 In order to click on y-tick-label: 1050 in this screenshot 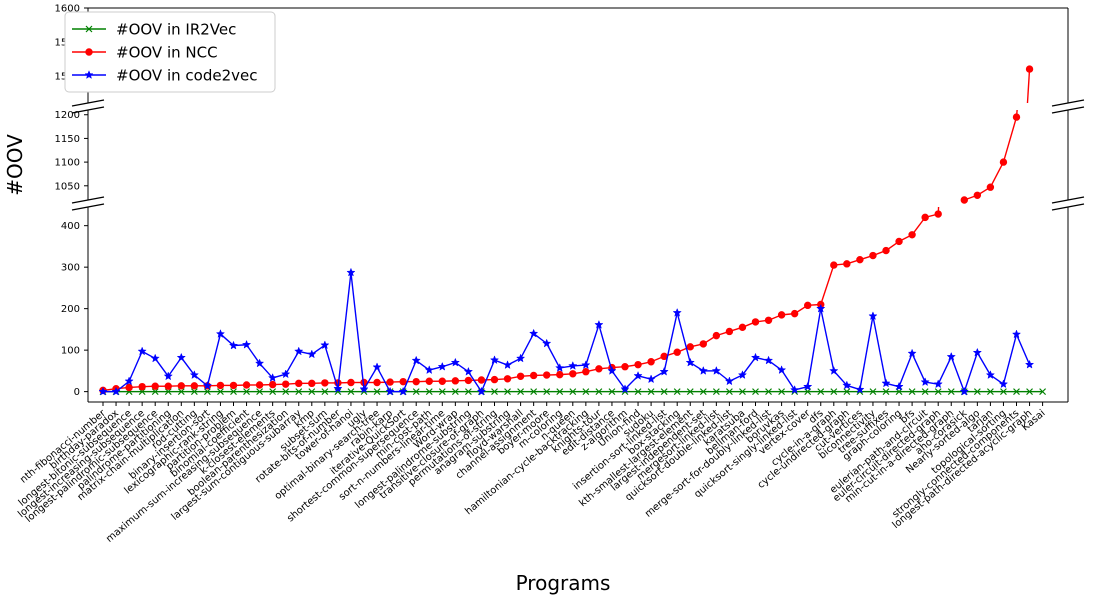, I will do `click(67, 186)`.